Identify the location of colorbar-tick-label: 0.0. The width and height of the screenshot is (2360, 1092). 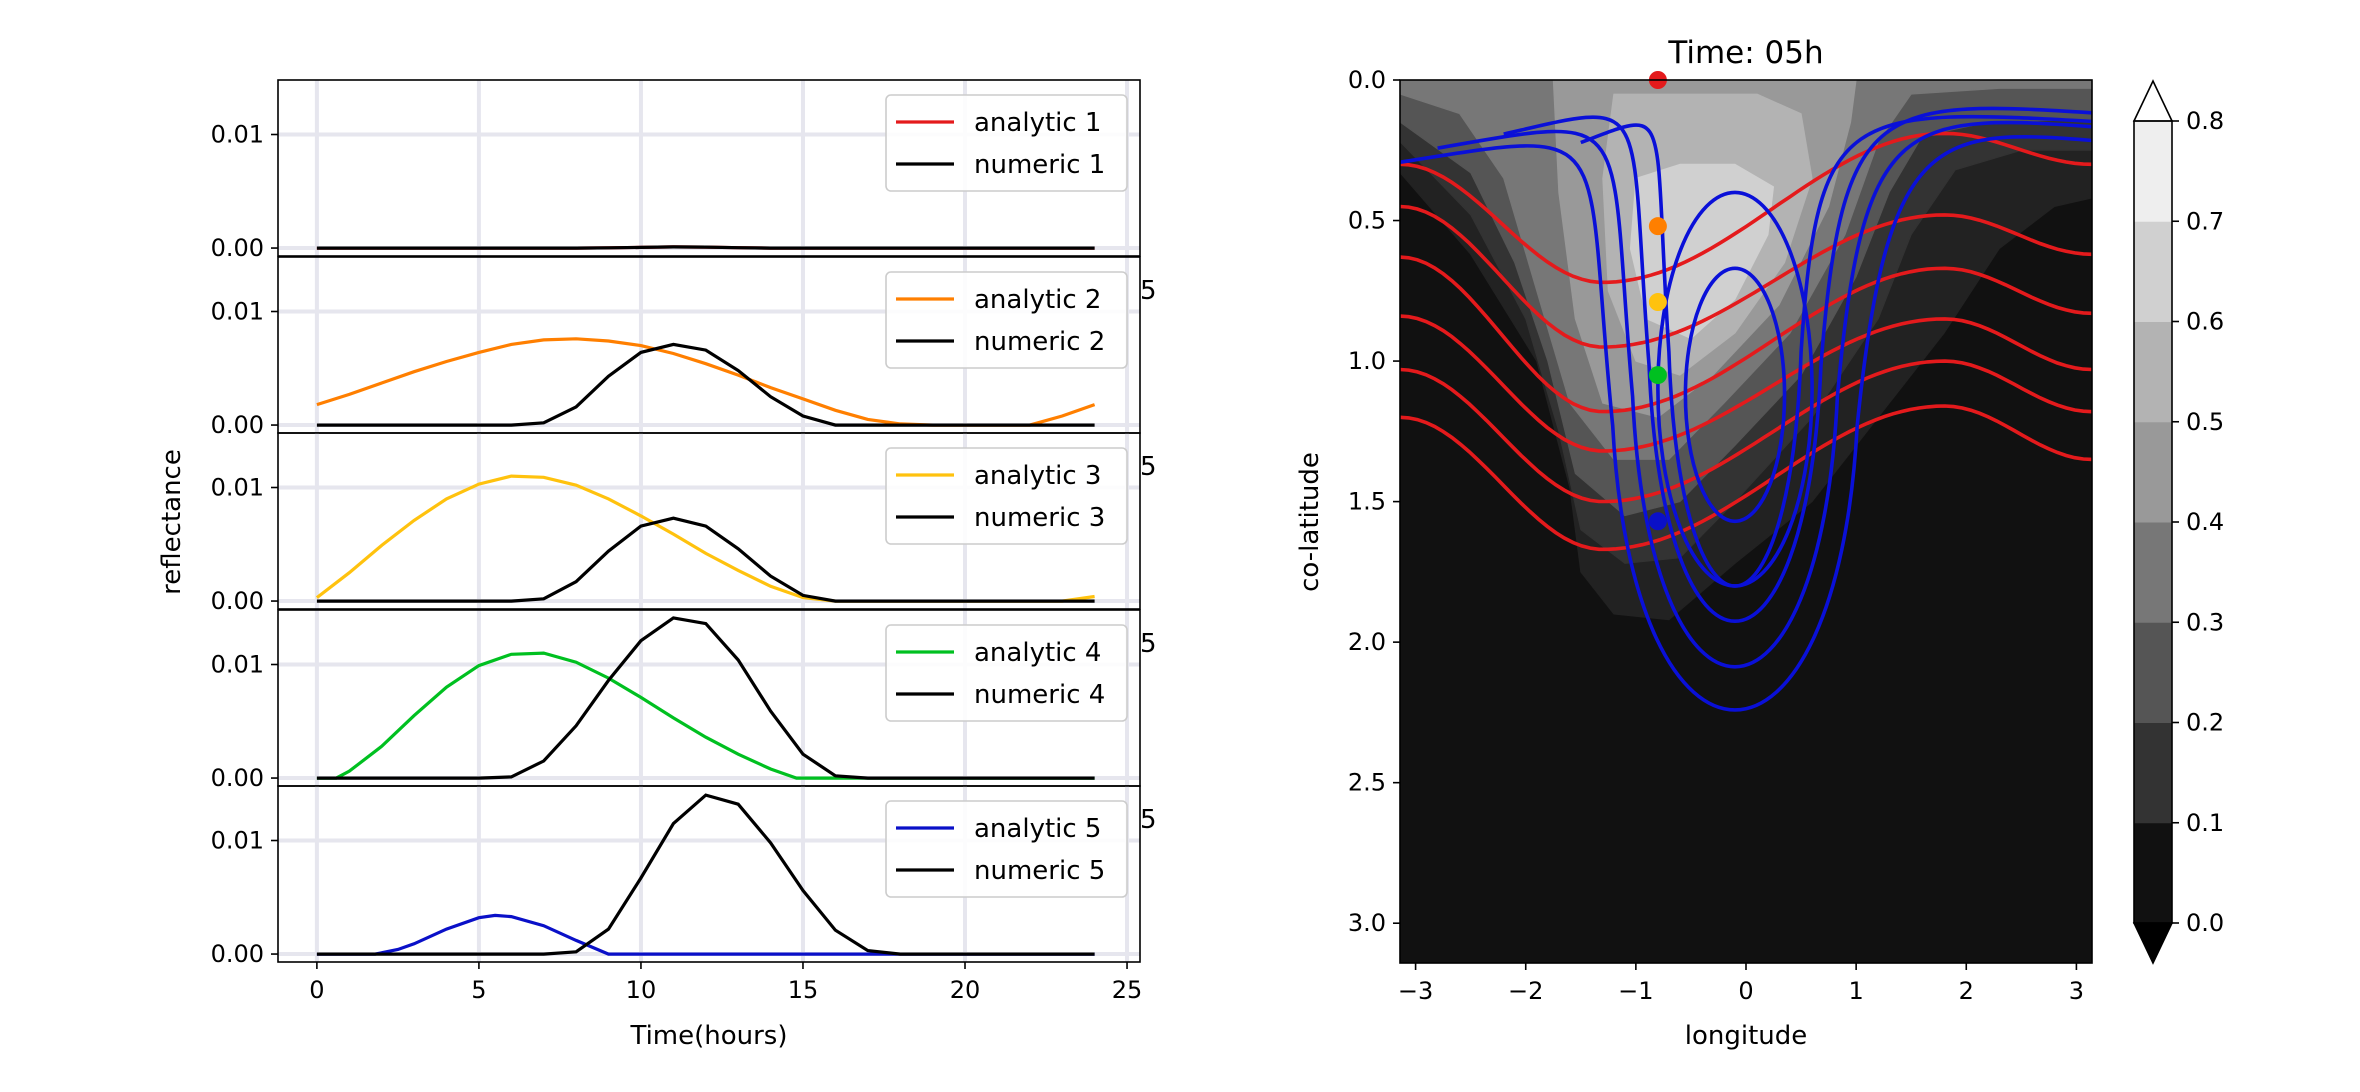
(2205, 923).